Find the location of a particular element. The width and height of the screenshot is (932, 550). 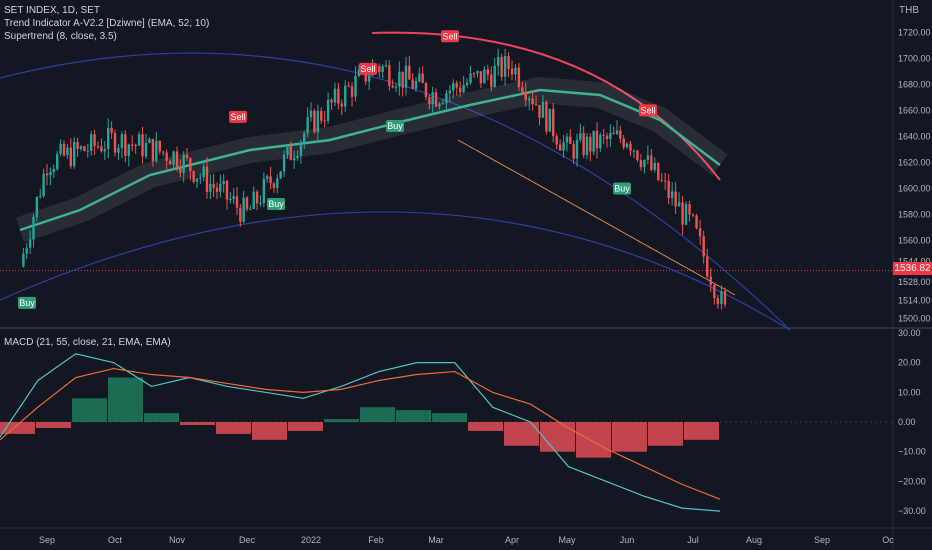

time-tick-label: 2022 is located at coordinates (311, 540).